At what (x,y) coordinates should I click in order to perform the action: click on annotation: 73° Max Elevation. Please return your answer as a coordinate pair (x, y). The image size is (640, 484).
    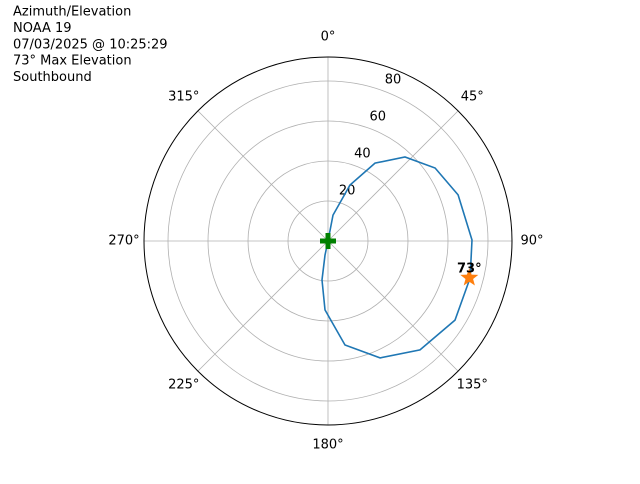
    Looking at the image, I should click on (72, 61).